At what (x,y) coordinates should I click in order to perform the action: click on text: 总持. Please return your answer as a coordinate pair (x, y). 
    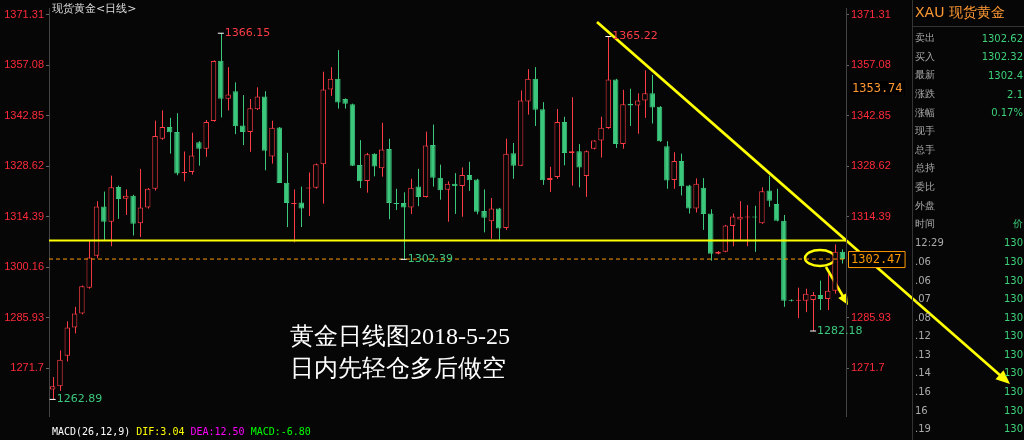
    Looking at the image, I should click on (925, 168).